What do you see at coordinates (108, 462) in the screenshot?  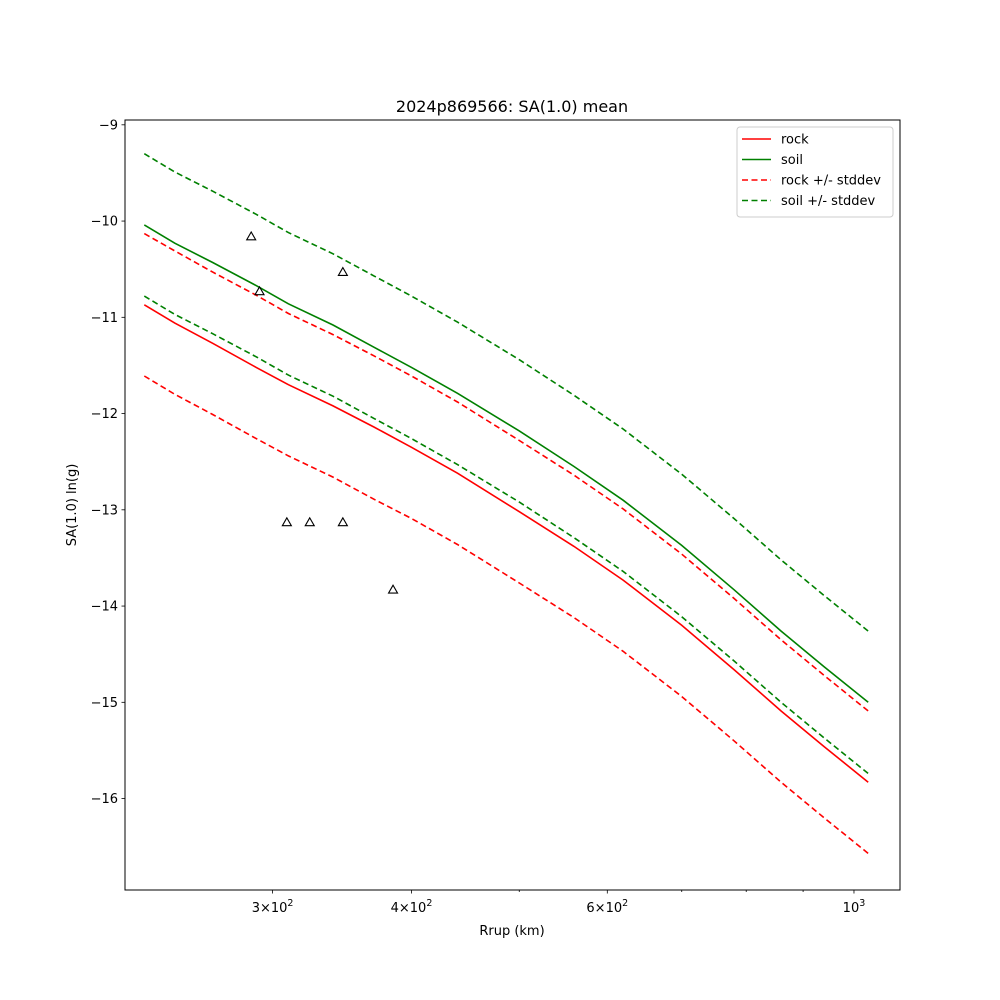 I see `y-axis: −9 −10 −11 −12 −13 −14 −15 −16` at bounding box center [108, 462].